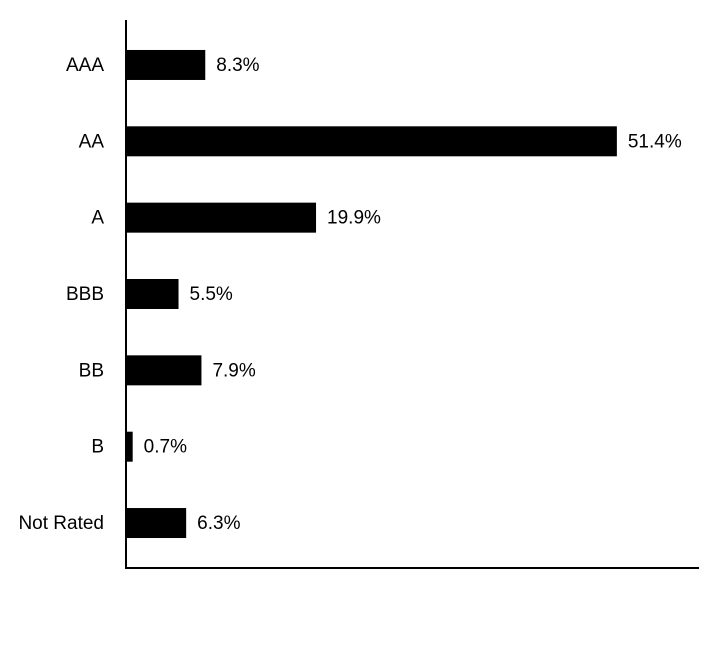 The image size is (720, 648). What do you see at coordinates (233, 370) in the screenshot?
I see `value-label: 7.9%` at bounding box center [233, 370].